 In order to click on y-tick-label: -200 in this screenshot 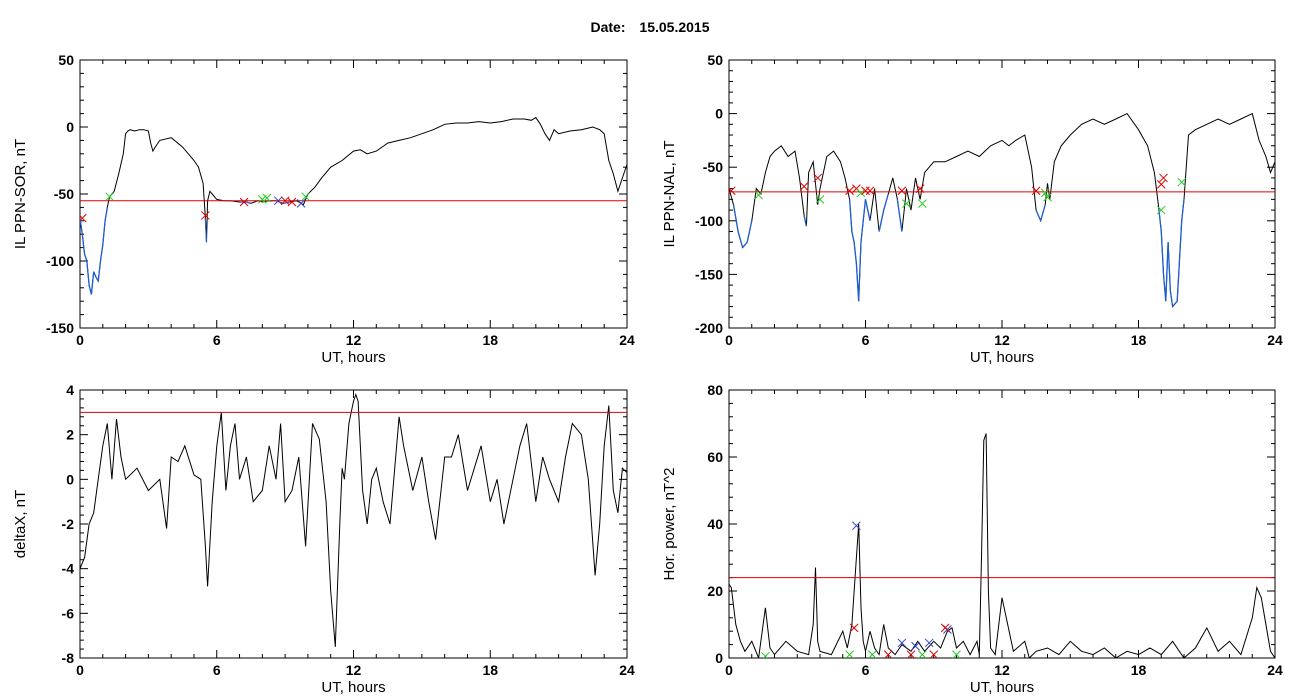, I will do `click(709, 328)`.